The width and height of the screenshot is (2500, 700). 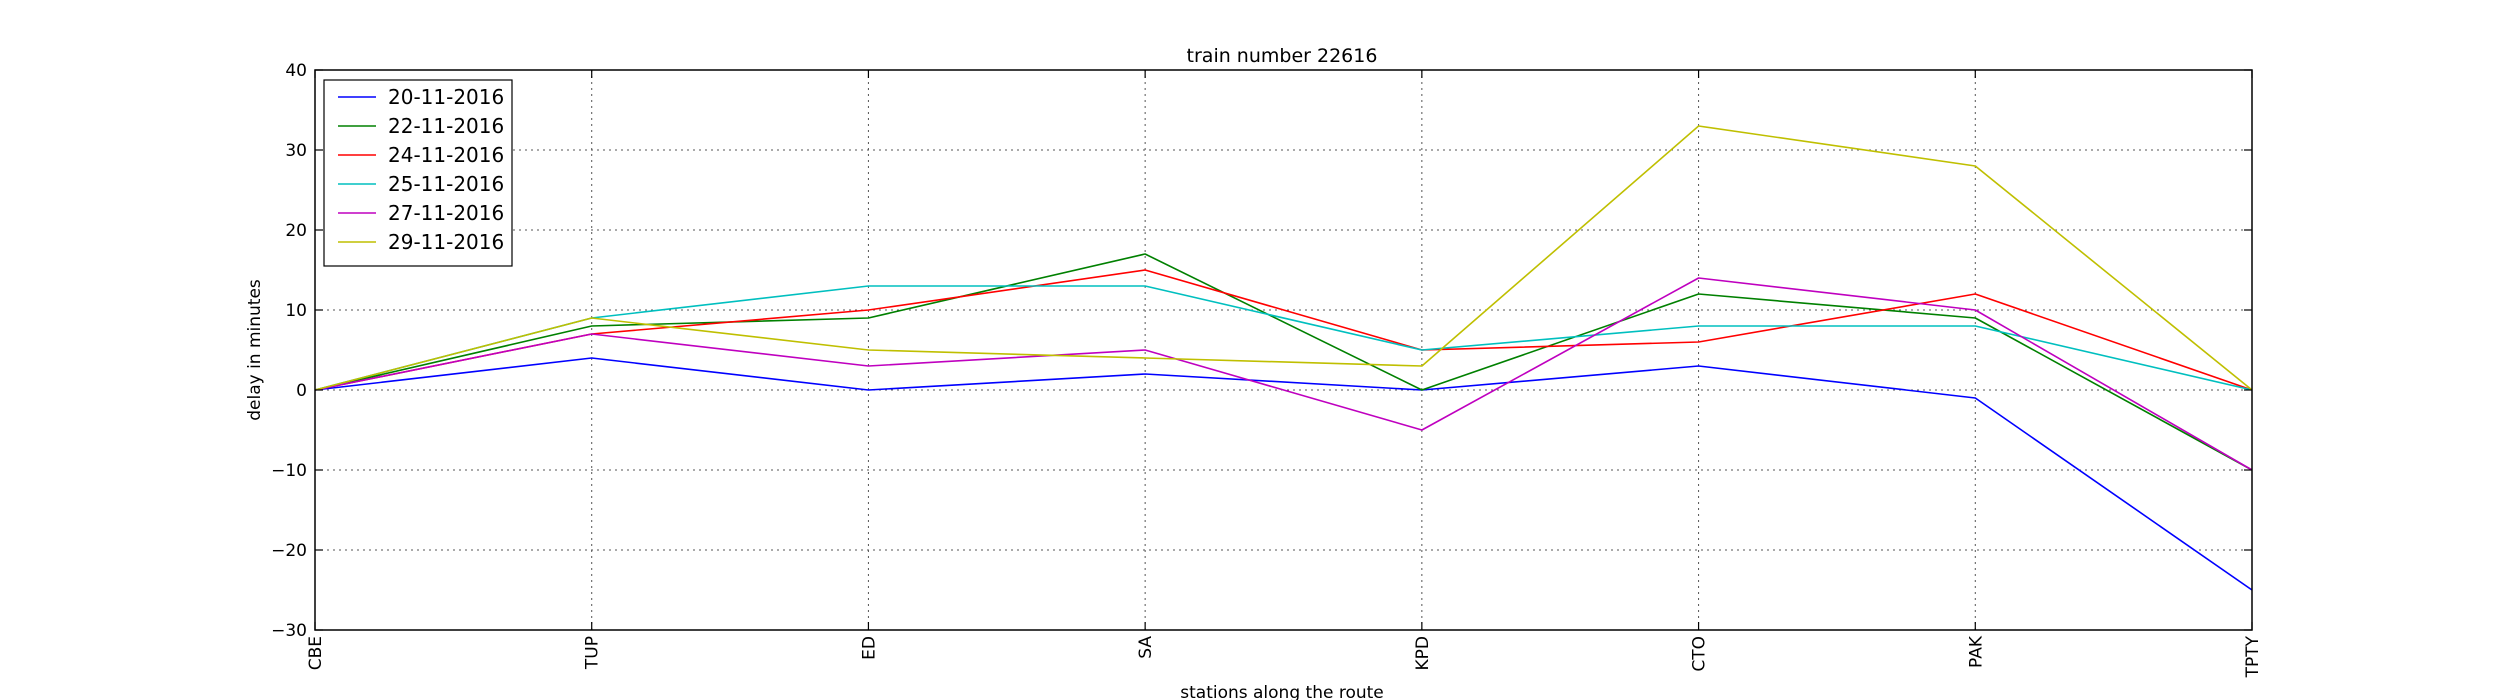 What do you see at coordinates (446, 97) in the screenshot?
I see `legend-label: 20-11-2016` at bounding box center [446, 97].